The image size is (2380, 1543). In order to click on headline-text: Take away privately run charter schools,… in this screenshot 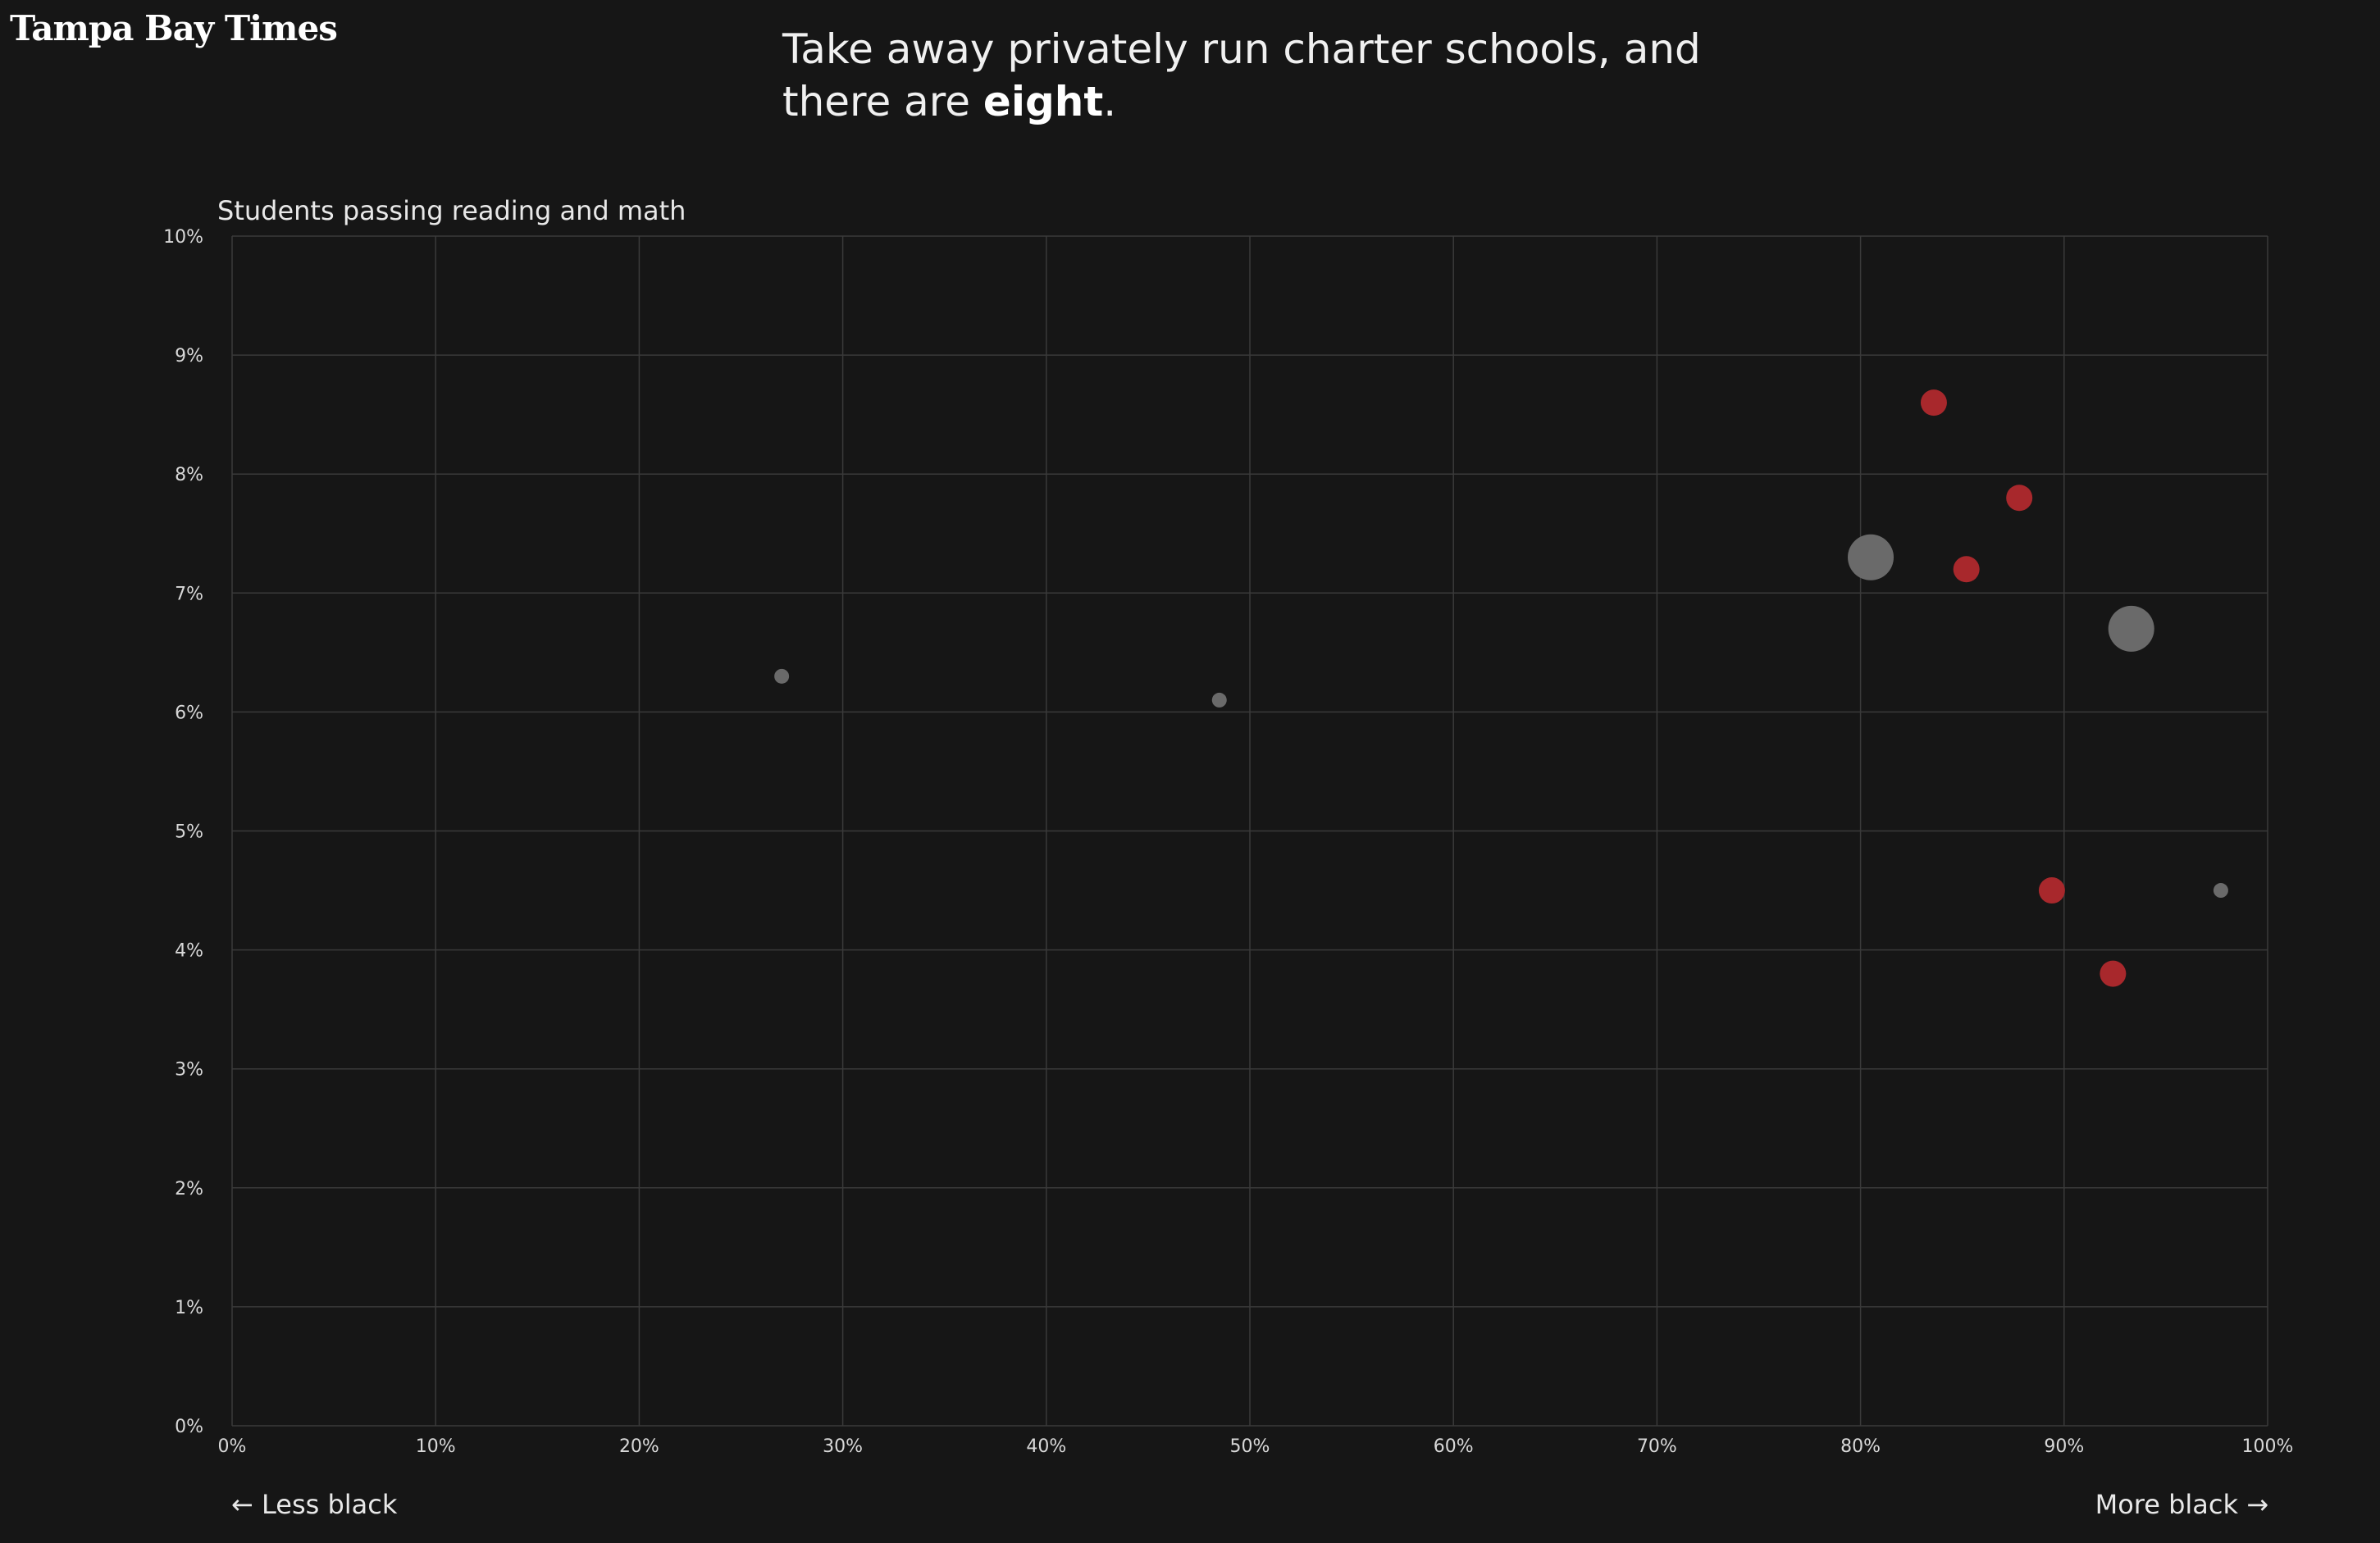, I will do `click(1242, 75)`.